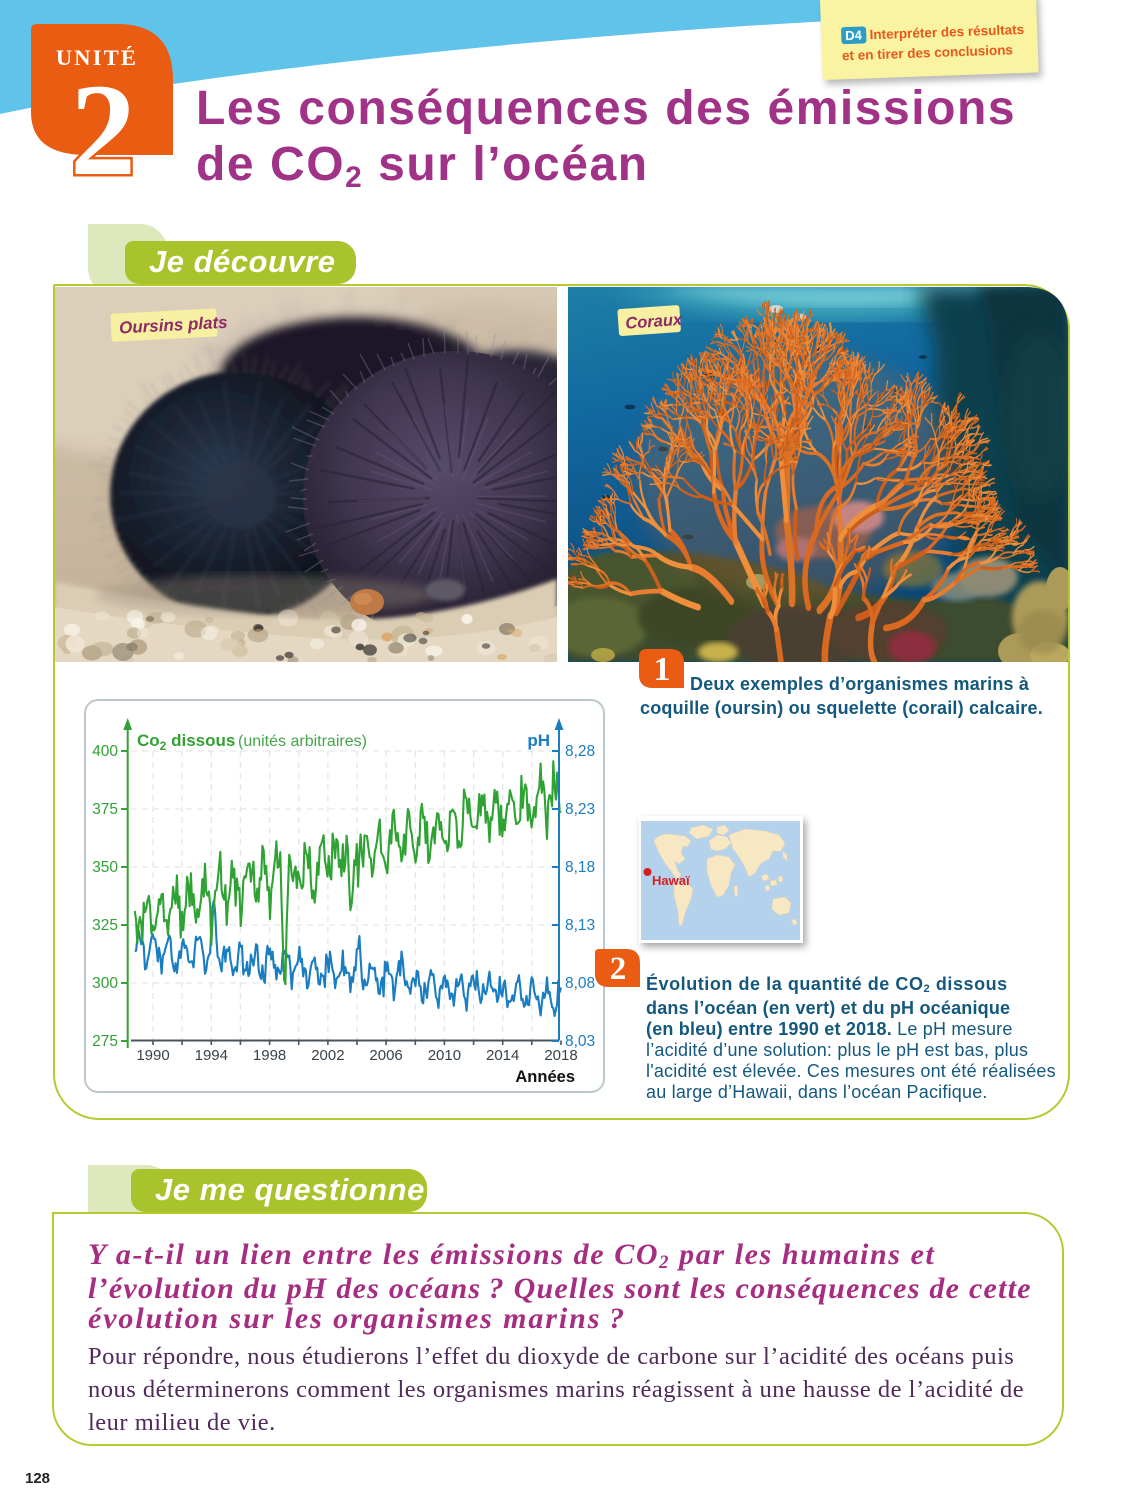  What do you see at coordinates (97, 57) in the screenshot?
I see `svg-text: UNITÉ` at bounding box center [97, 57].